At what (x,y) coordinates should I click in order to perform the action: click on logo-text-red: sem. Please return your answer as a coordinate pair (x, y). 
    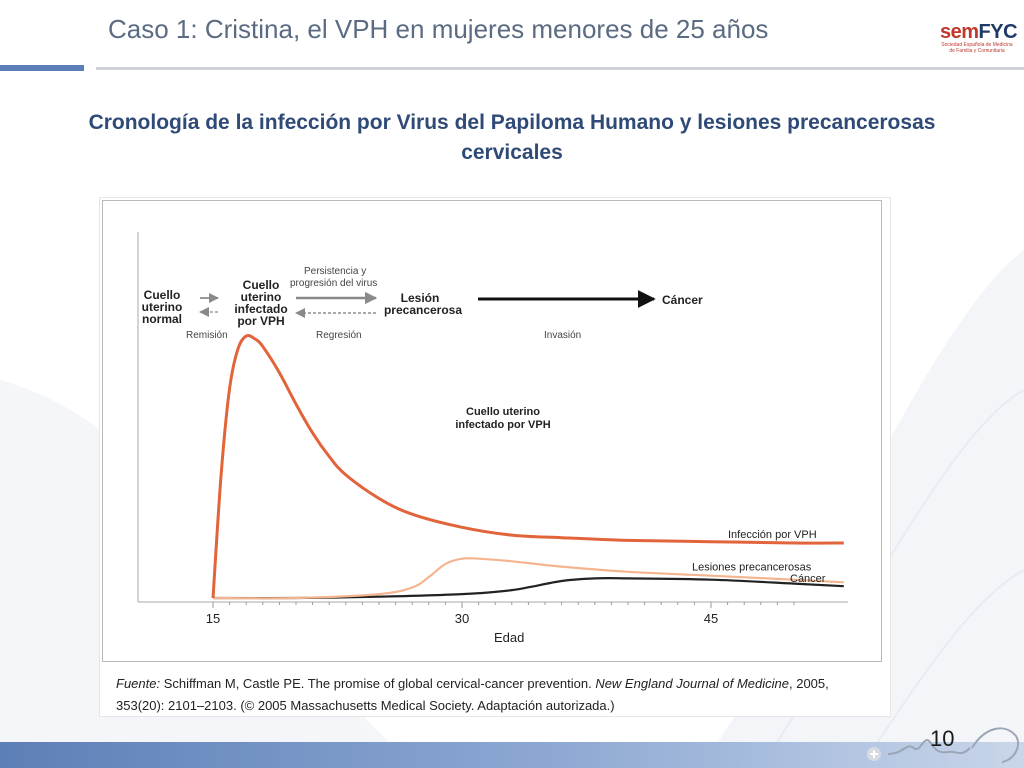
    Looking at the image, I should click on (959, 32).